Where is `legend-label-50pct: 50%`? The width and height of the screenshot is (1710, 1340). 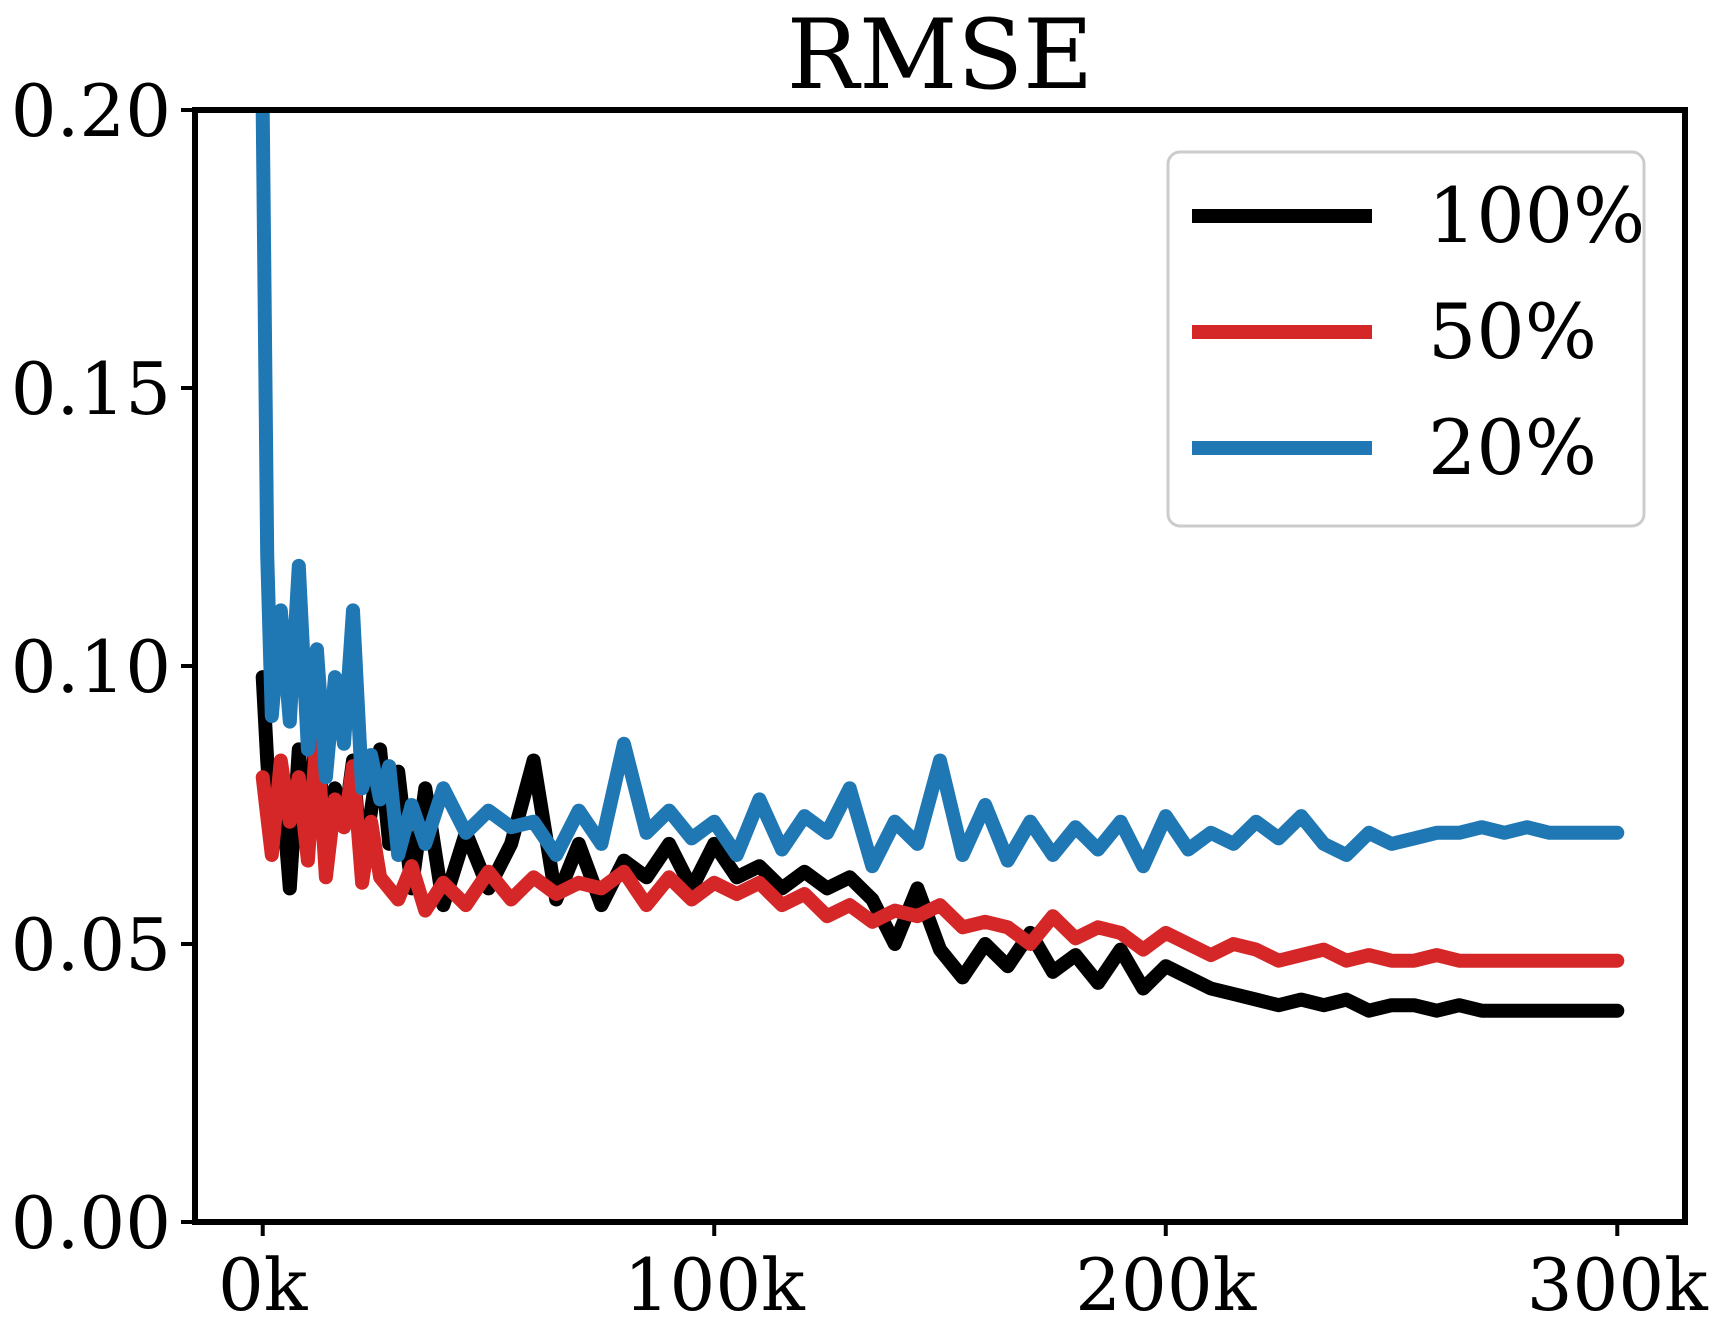
legend-label-50pct: 50% is located at coordinates (1512, 331).